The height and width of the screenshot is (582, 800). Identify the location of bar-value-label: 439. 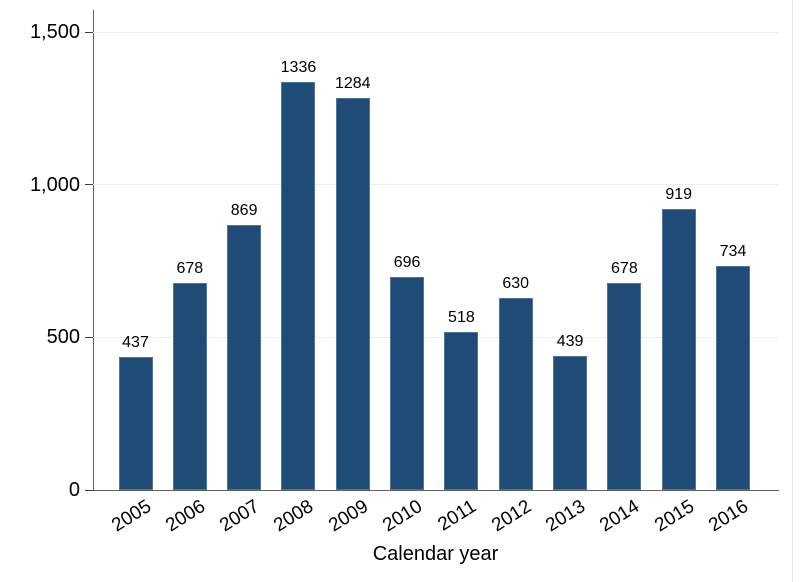
(570, 341).